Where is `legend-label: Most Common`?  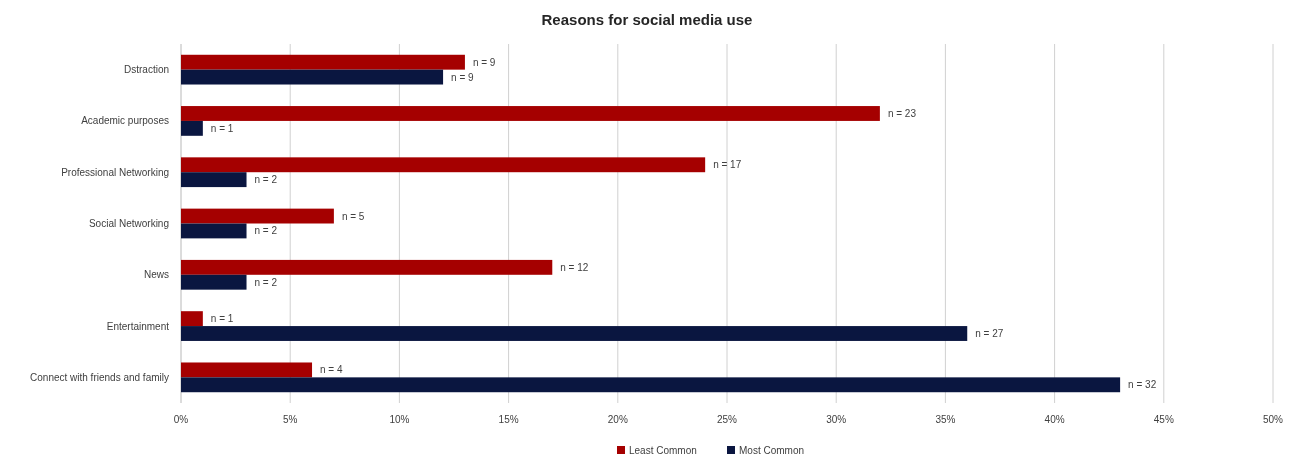
legend-label: Most Common is located at coordinates (772, 450).